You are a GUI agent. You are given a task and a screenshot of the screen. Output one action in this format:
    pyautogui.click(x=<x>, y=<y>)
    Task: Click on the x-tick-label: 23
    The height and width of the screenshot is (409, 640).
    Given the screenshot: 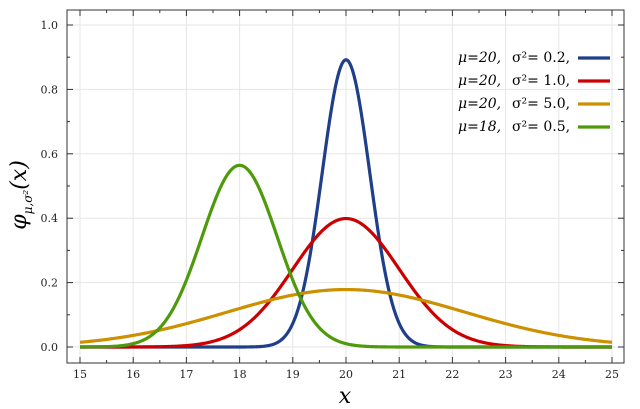 What is the action you would take?
    pyautogui.click(x=506, y=374)
    